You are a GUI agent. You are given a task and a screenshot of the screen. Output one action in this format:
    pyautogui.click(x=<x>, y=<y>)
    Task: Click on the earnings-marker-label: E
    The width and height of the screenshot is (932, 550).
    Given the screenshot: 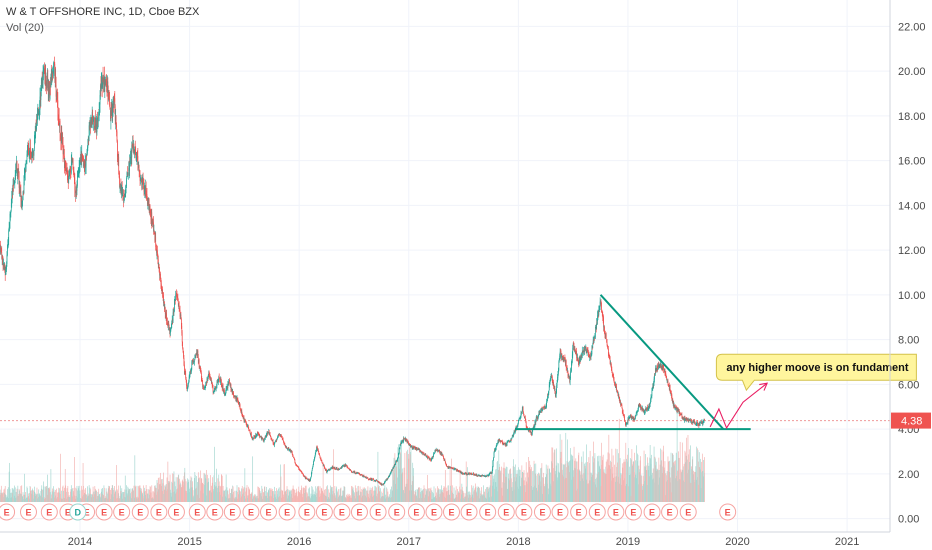 What is the action you would take?
    pyautogui.click(x=451, y=513)
    